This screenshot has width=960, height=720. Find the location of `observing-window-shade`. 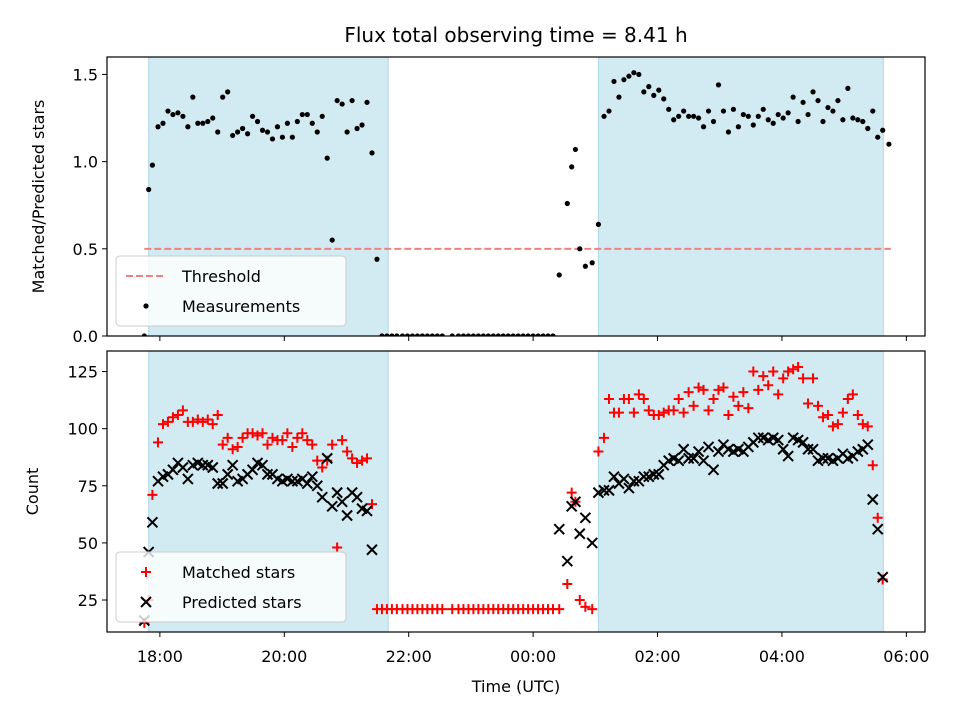

observing-window-shade is located at coordinates (741, 491).